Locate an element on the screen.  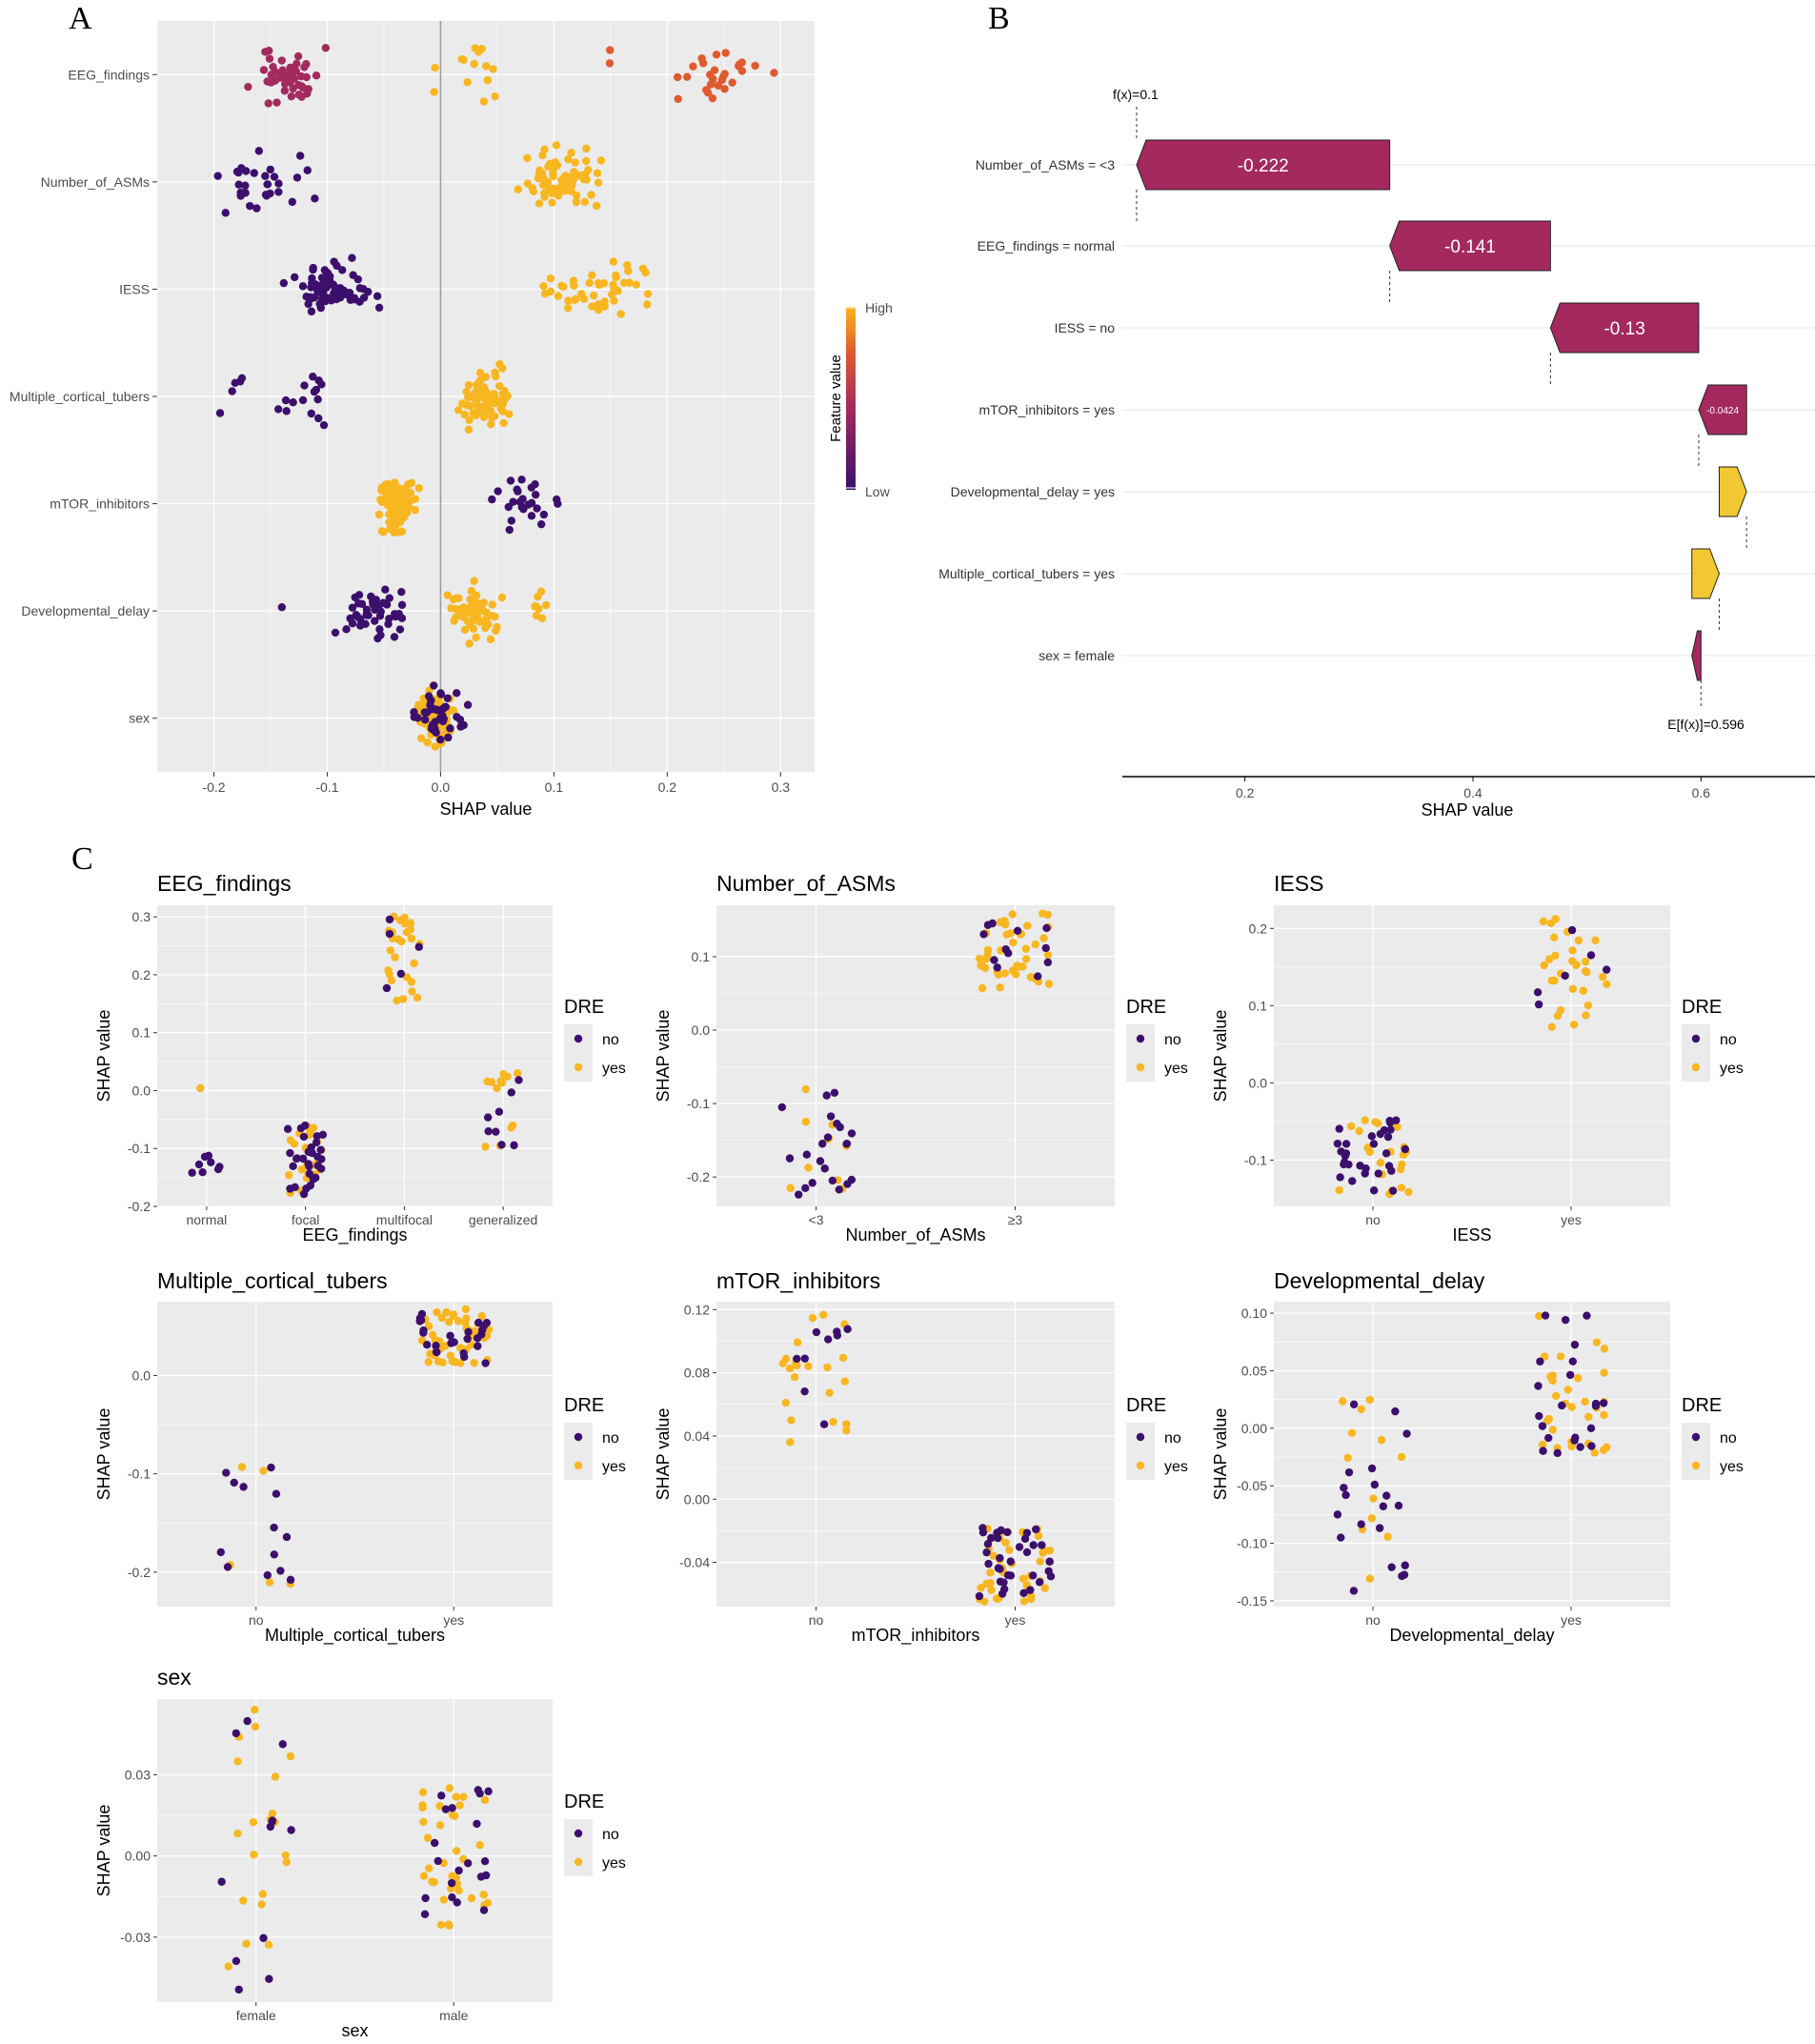
panel-a-feature-label: EEG_findings is located at coordinates (109, 74).